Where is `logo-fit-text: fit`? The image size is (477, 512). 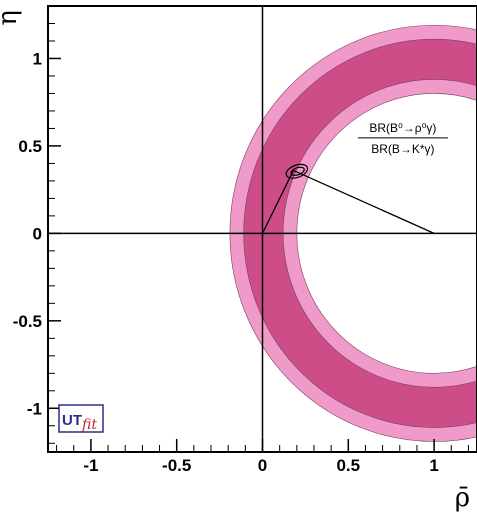 logo-fit-text: fit is located at coordinates (89, 425).